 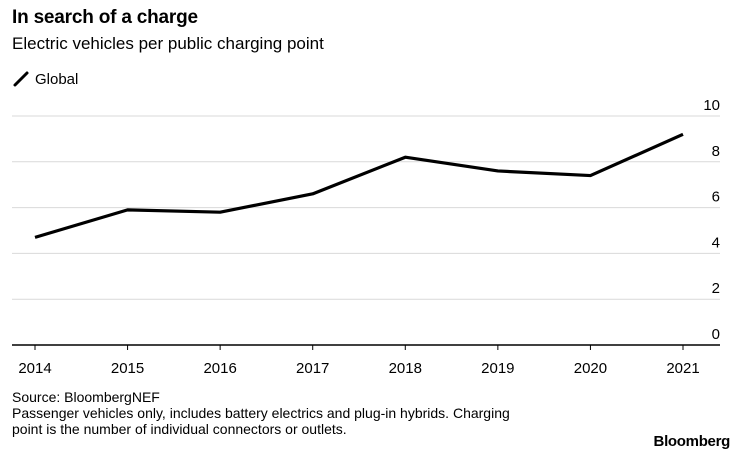 I want to click on legend: Global, so click(x=45, y=79).